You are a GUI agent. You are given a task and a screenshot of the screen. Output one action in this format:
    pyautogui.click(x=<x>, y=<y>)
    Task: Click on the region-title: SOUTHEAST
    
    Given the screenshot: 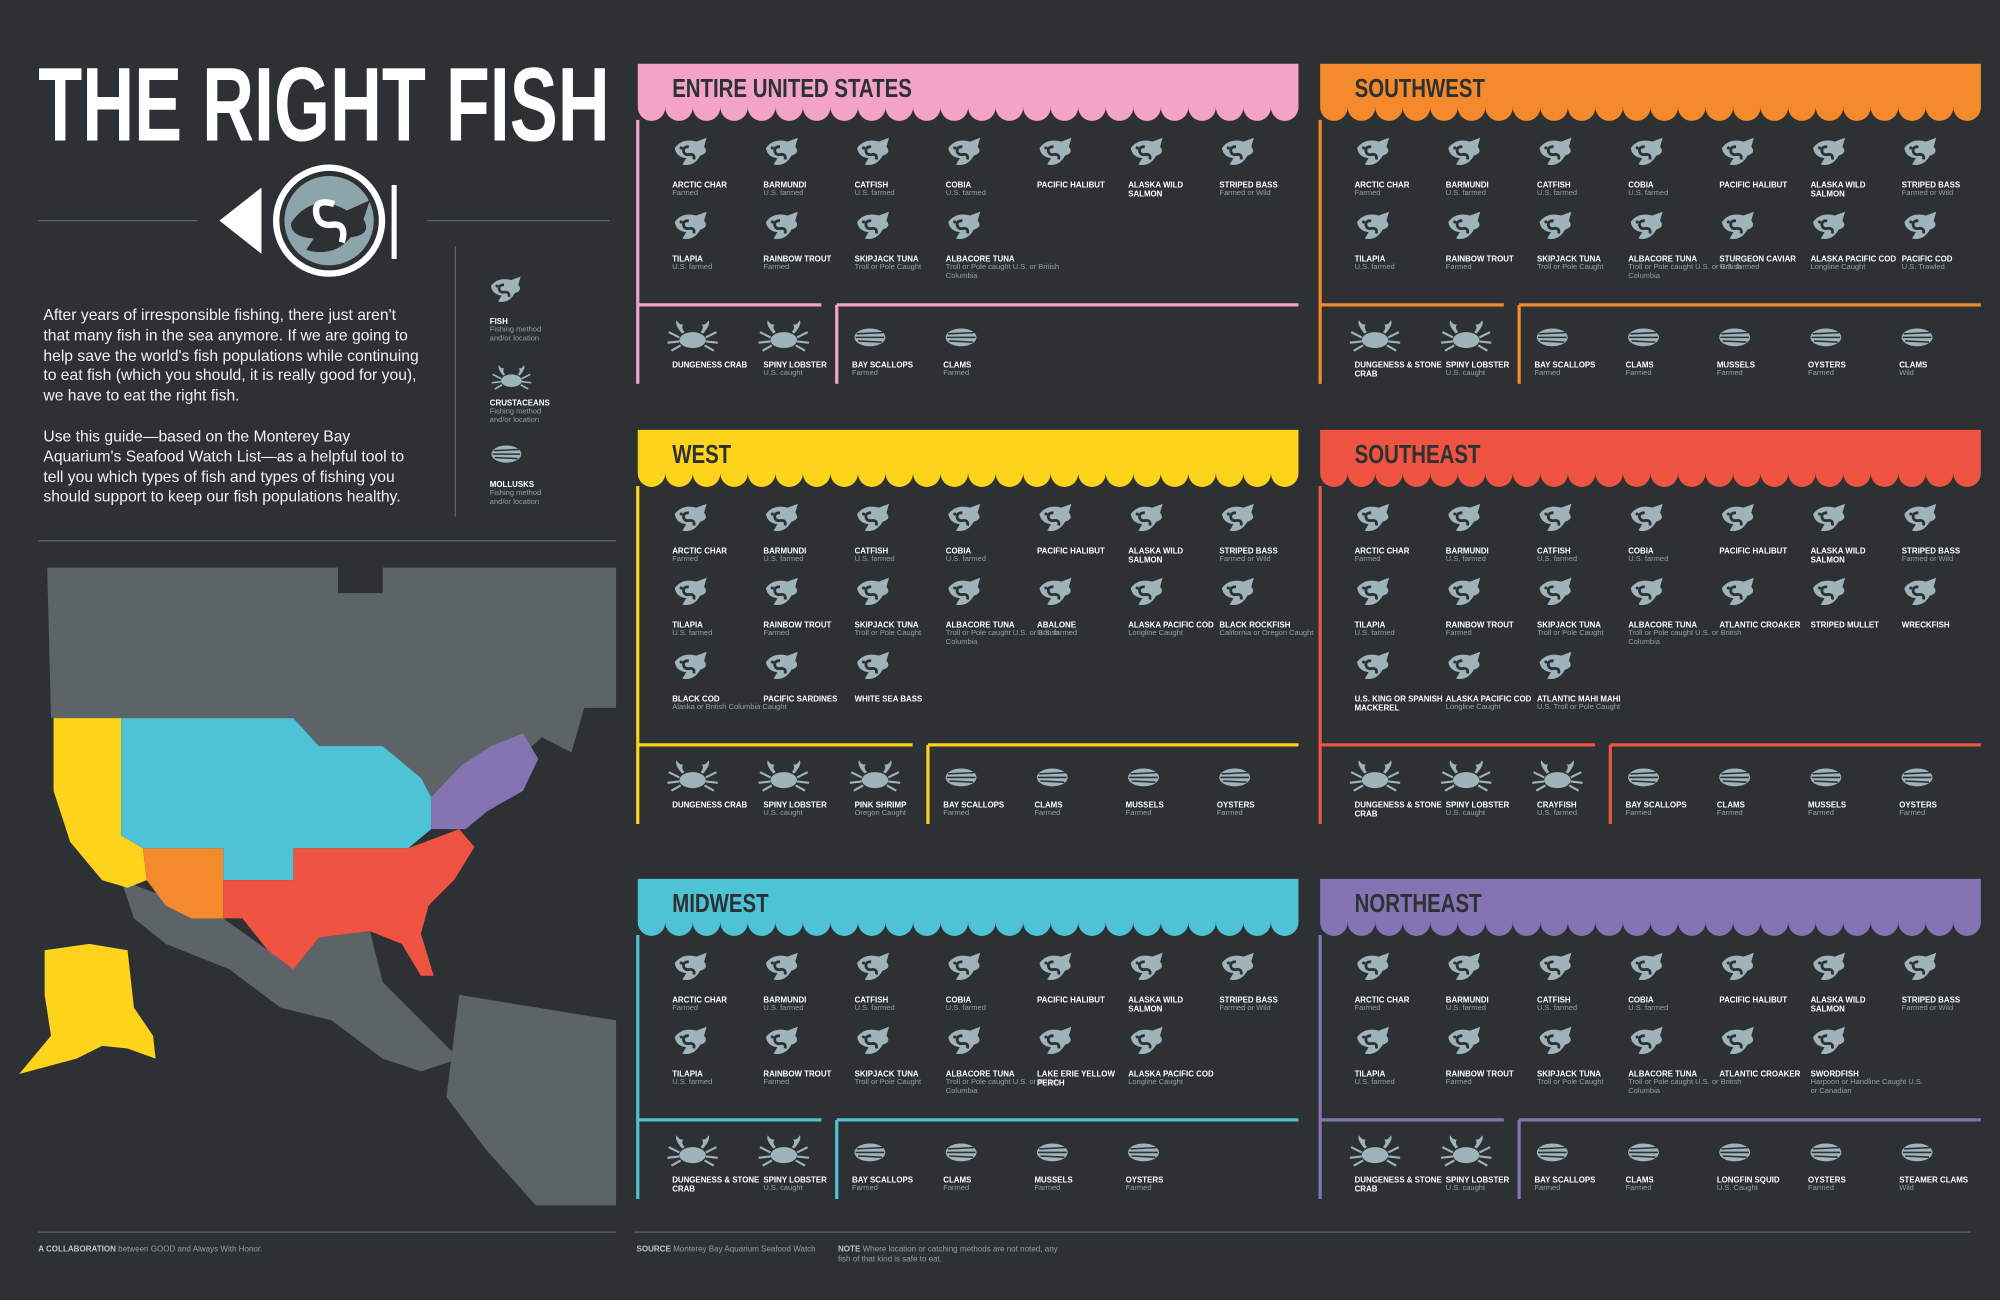 What is the action you would take?
    pyautogui.click(x=1417, y=455)
    